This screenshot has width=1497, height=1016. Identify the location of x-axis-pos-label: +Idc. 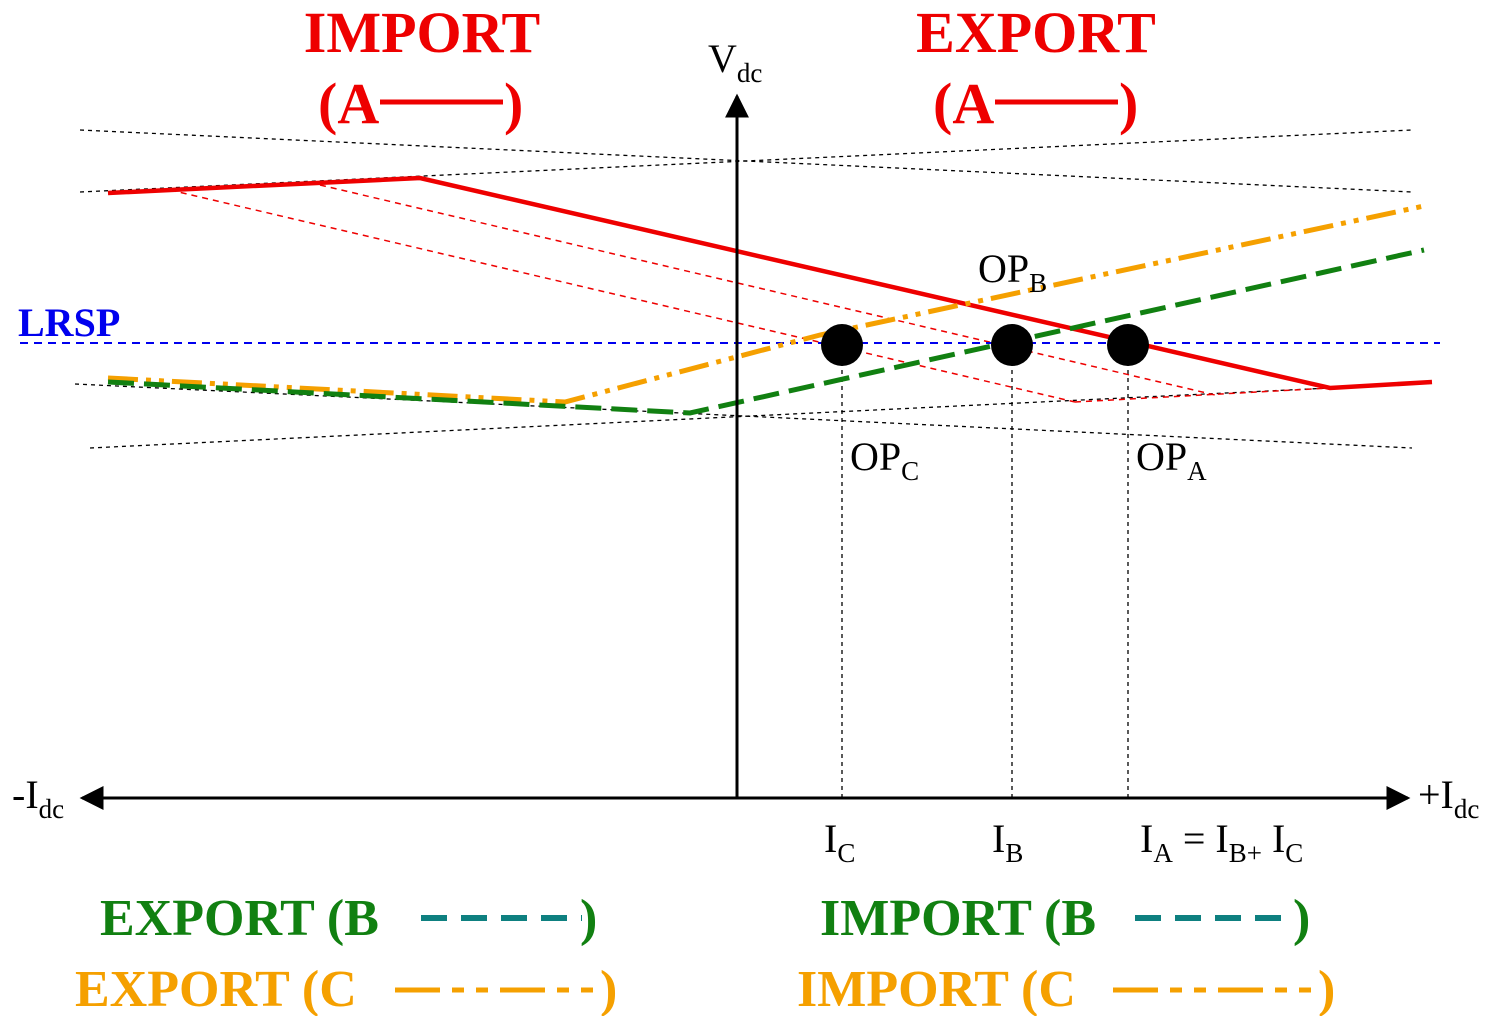
(1448, 798).